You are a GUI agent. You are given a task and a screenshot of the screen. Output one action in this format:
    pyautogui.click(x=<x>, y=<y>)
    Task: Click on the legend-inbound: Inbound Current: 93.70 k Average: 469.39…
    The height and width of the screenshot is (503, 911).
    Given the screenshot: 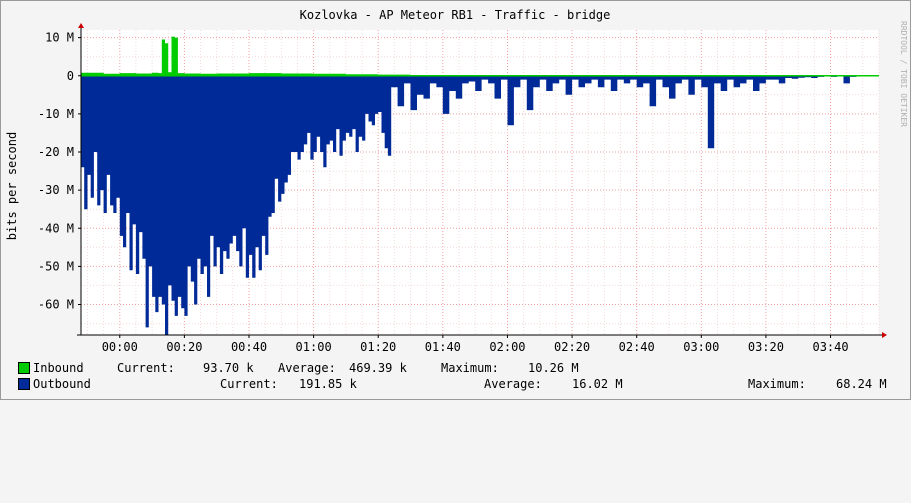 What is the action you would take?
    pyautogui.click(x=458, y=368)
    